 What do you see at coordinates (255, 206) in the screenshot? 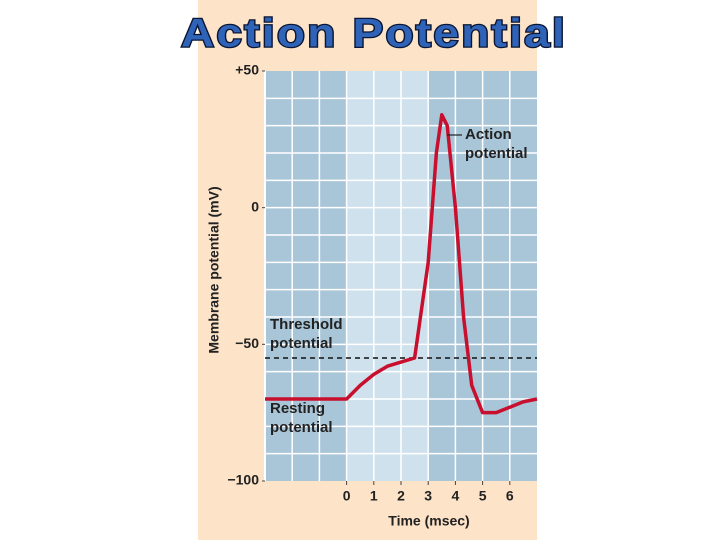
I see `y-tick-label: 0` at bounding box center [255, 206].